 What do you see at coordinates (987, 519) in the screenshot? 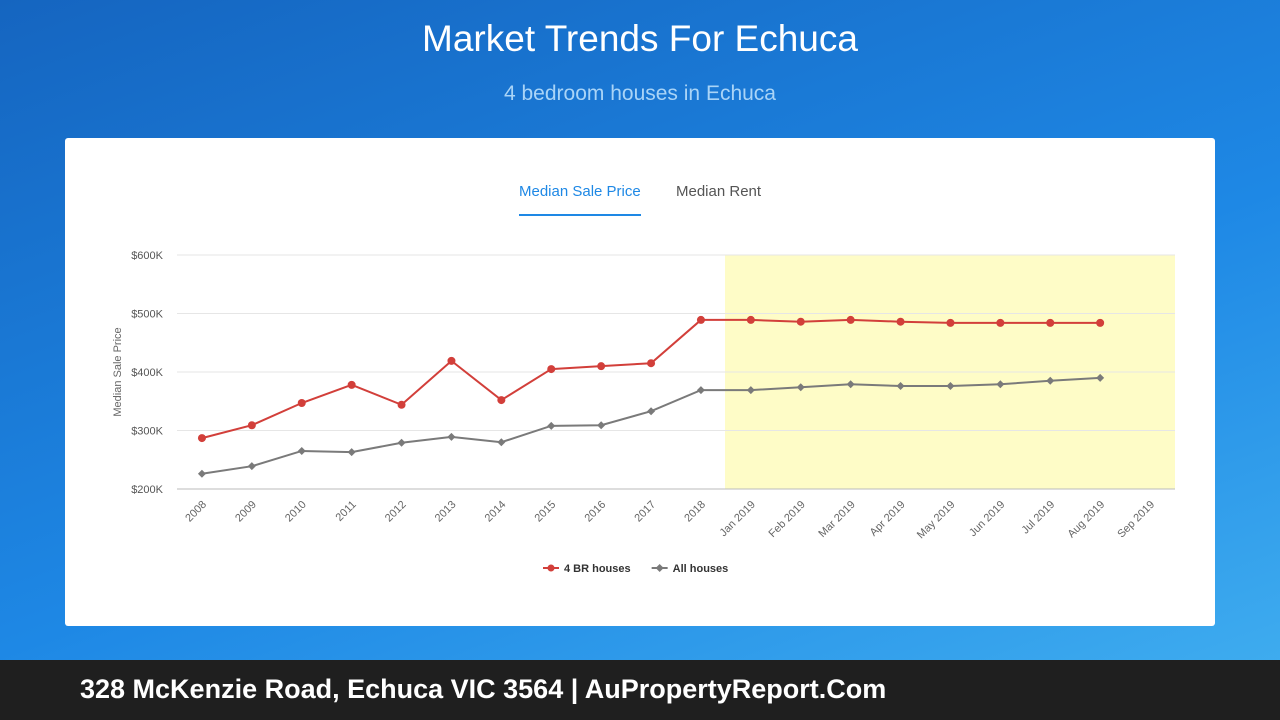
I see `x-tick-label: Jun 2019` at bounding box center [987, 519].